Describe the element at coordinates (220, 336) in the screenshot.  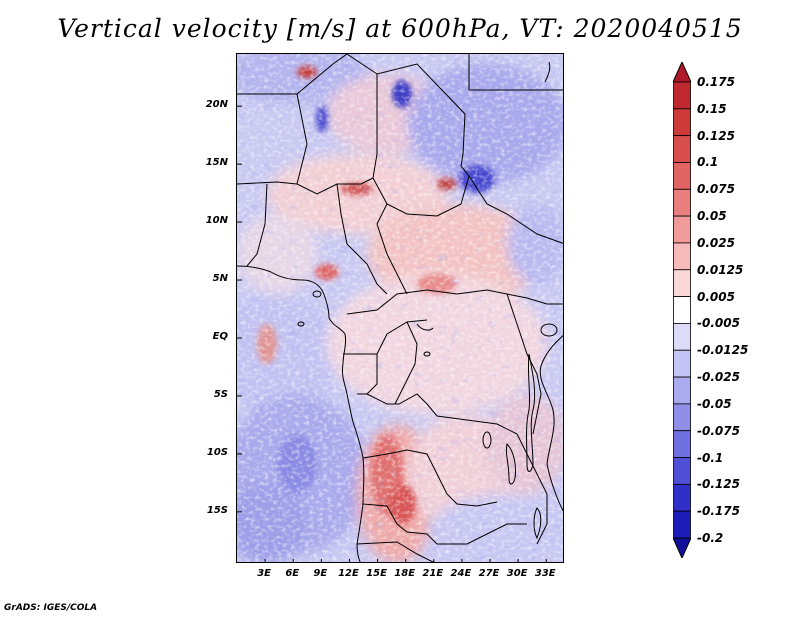
I see `lat-tick-label: EQ` at that location.